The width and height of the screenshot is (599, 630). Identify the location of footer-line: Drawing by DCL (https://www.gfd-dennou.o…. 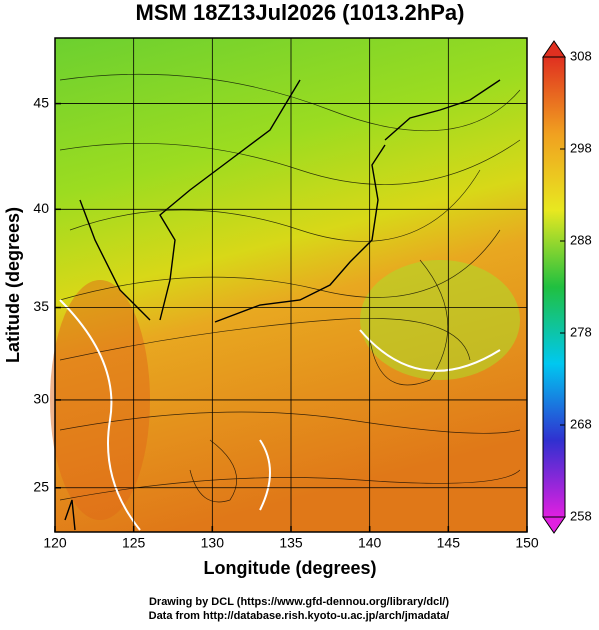
(299, 602).